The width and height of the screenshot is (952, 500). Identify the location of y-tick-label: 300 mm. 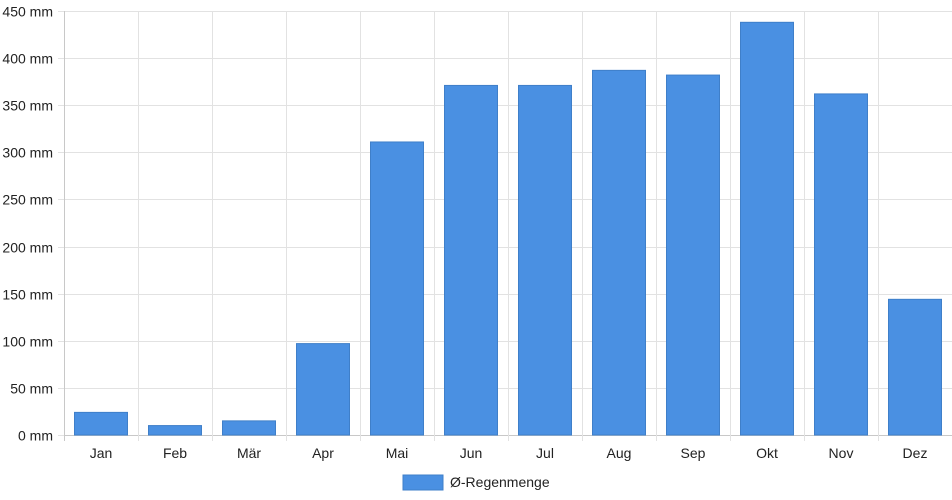
(27, 153).